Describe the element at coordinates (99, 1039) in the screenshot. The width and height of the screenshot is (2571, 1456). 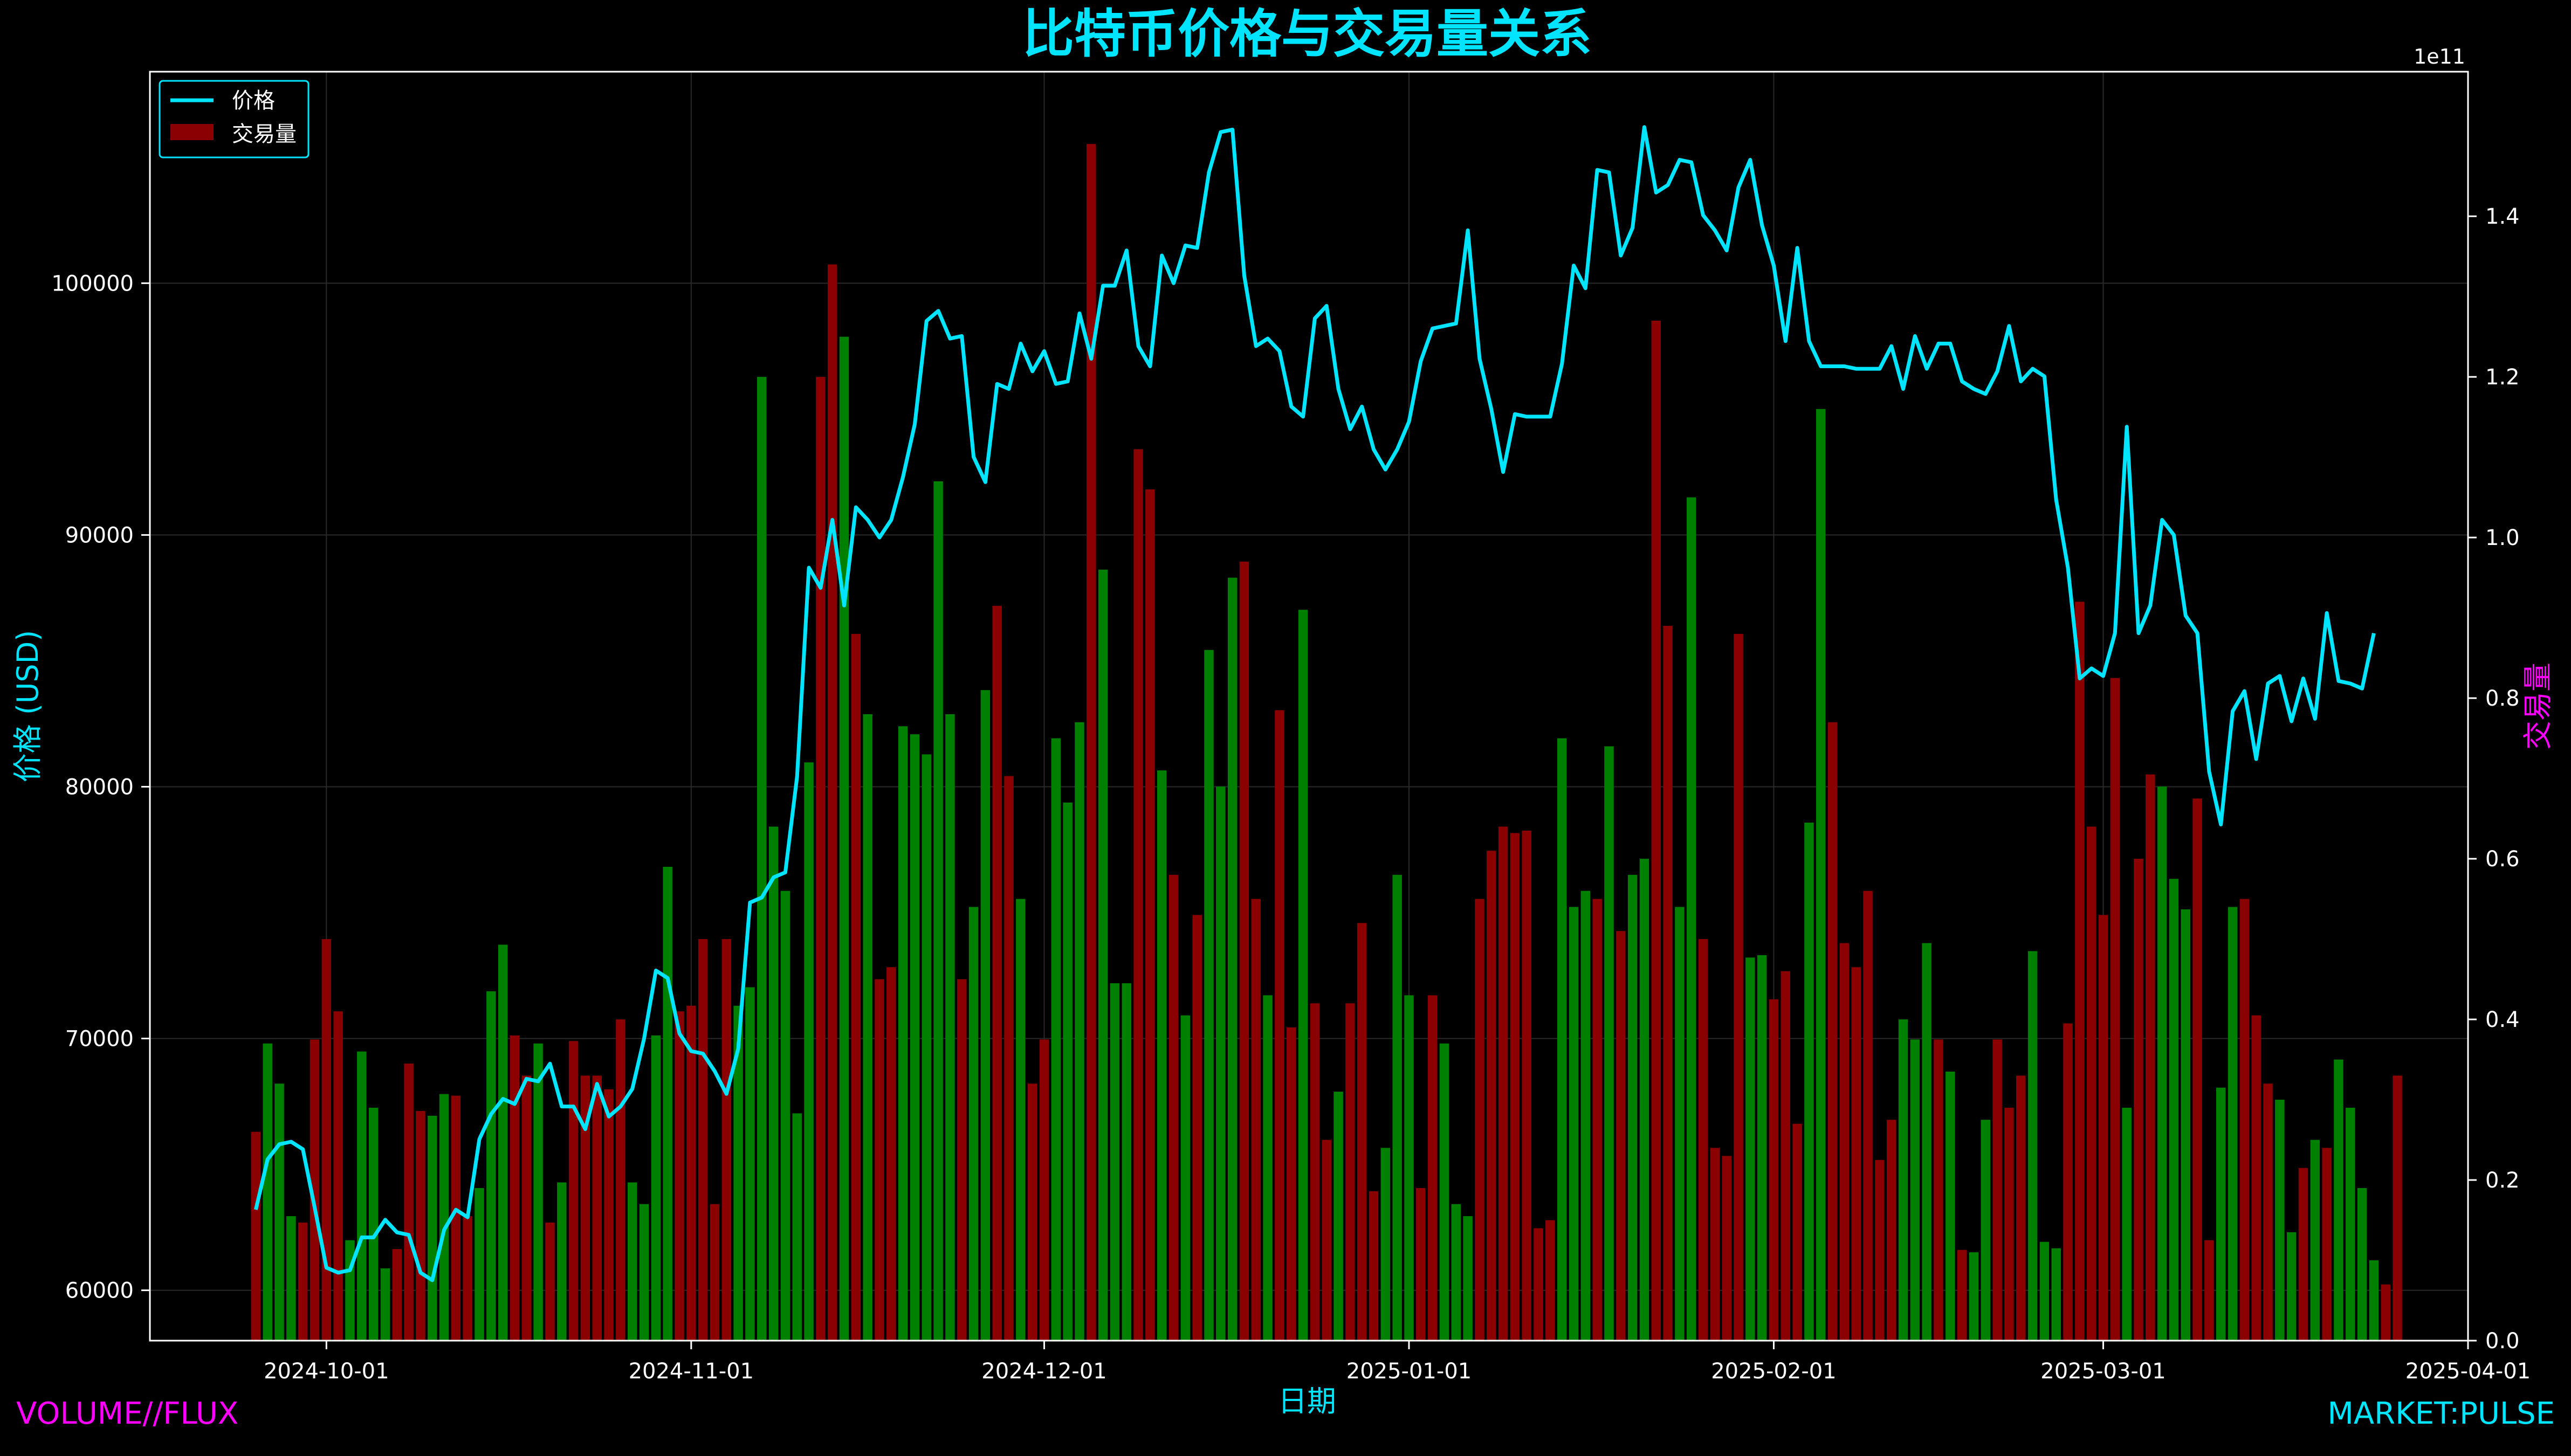
I see `y-tick-label: 70000` at that location.